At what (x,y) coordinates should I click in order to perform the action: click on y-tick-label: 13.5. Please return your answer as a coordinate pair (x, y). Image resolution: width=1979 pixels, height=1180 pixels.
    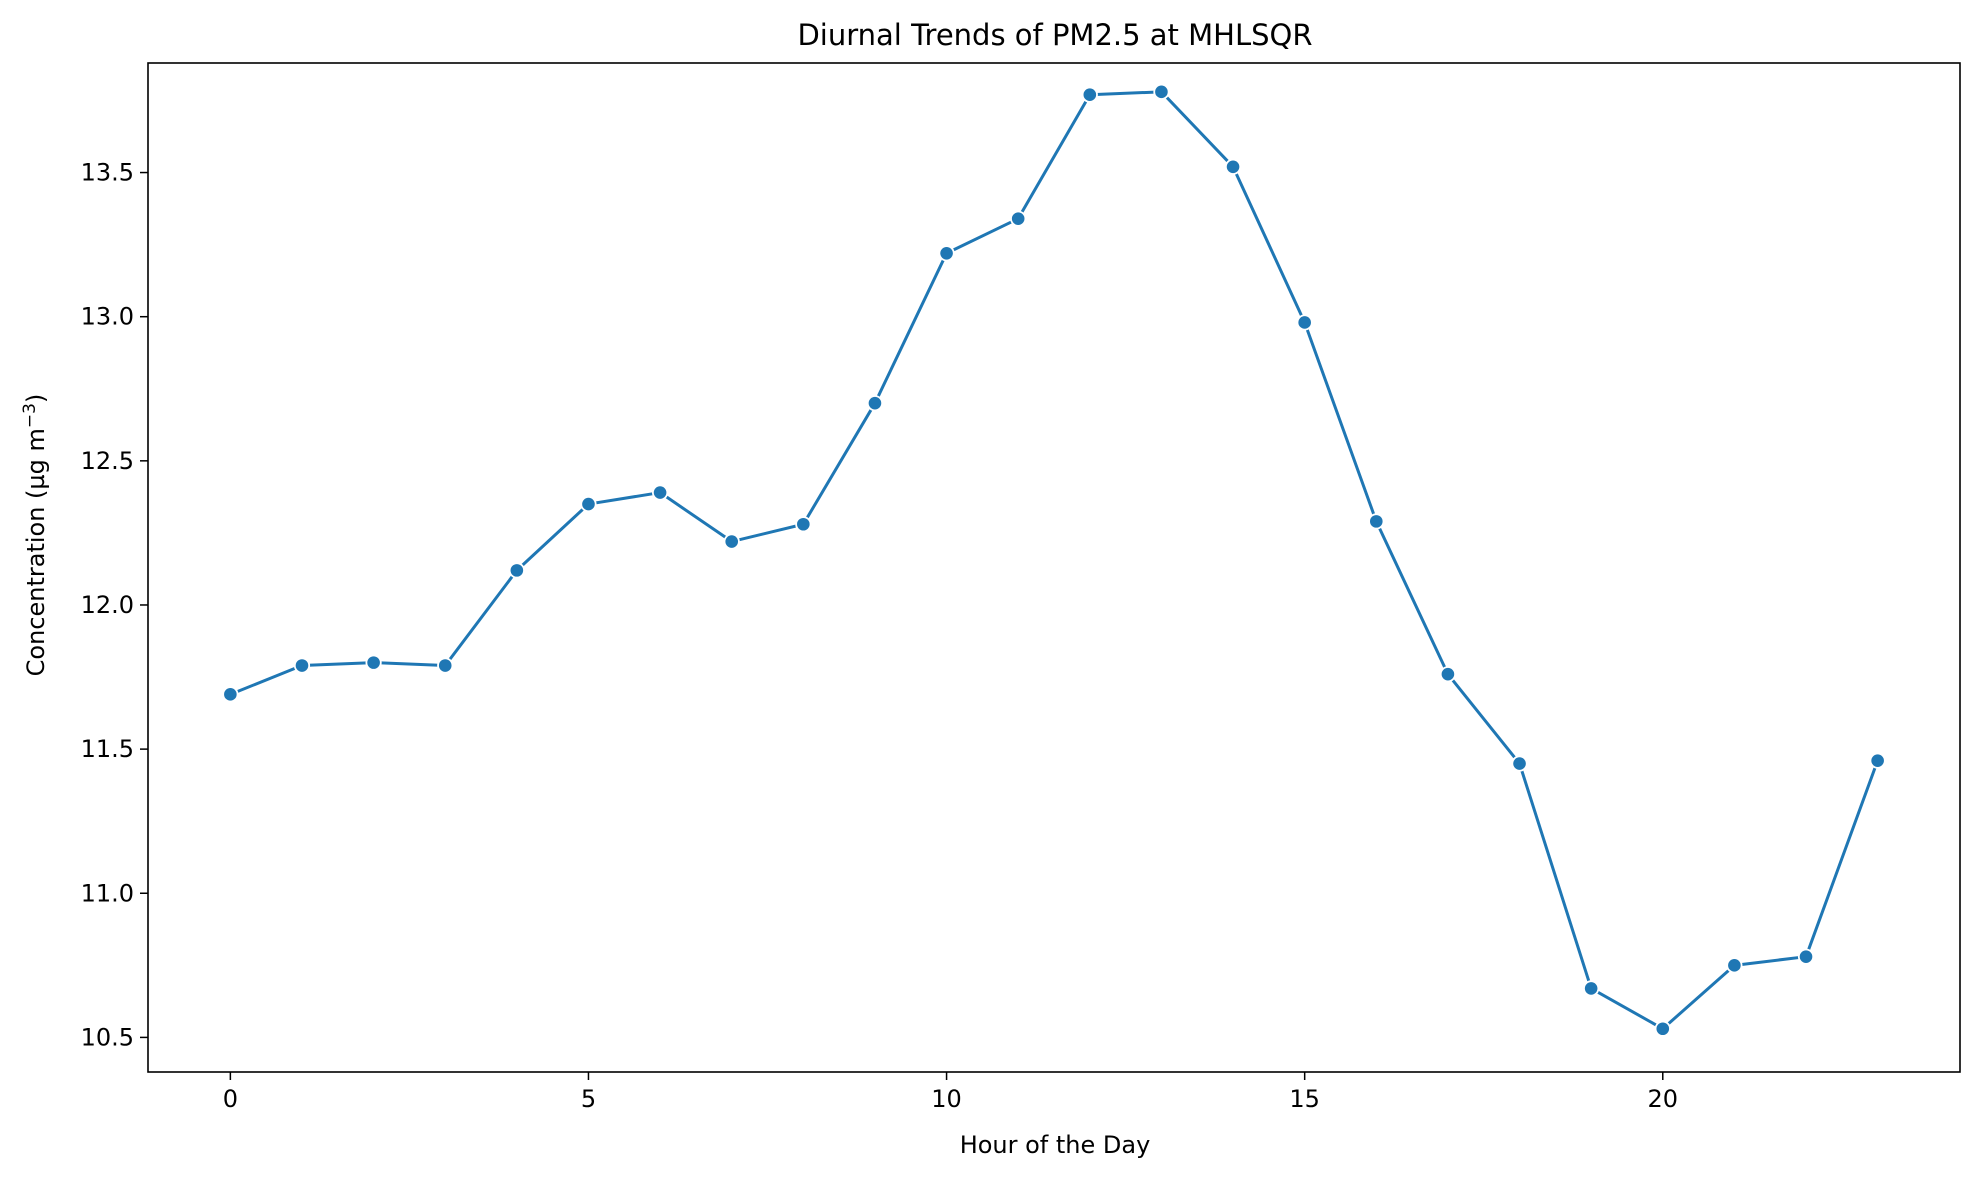
    Looking at the image, I should click on (107, 173).